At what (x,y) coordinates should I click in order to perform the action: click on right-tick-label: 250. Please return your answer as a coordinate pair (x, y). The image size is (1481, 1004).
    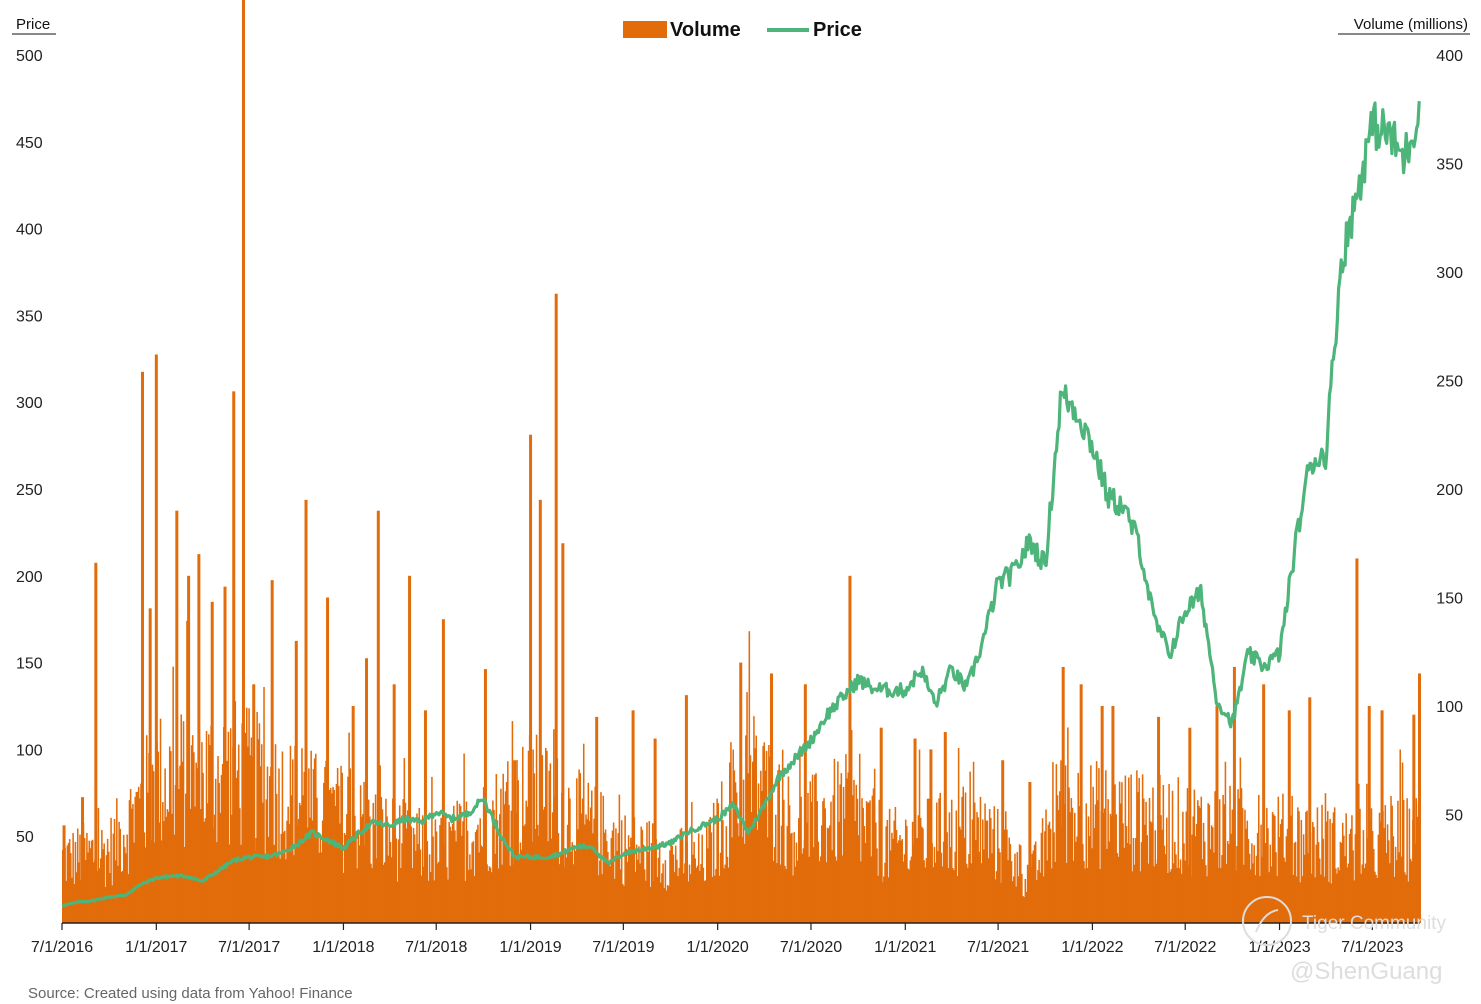
    Looking at the image, I should click on (1449, 382).